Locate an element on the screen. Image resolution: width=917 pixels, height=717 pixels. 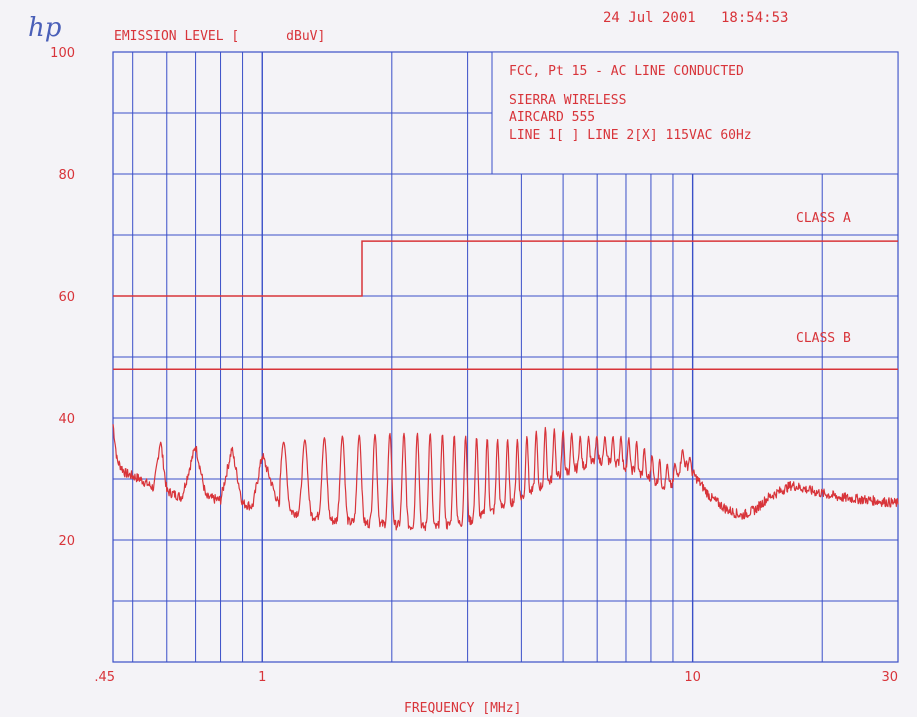
y-tick-label: 60 is located at coordinates (66, 297).